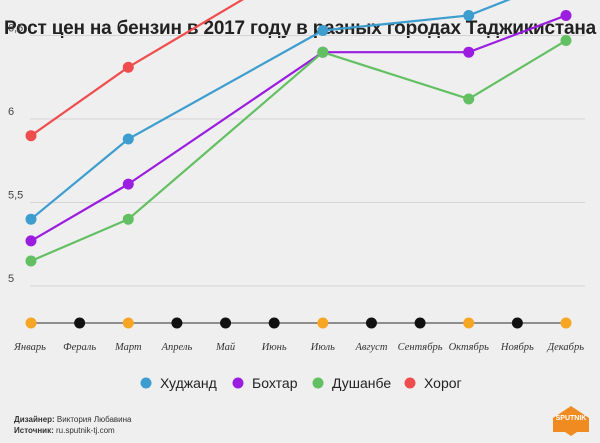  What do you see at coordinates (79, 347) in the screenshot?
I see `x-tick-label: Фераль` at bounding box center [79, 347].